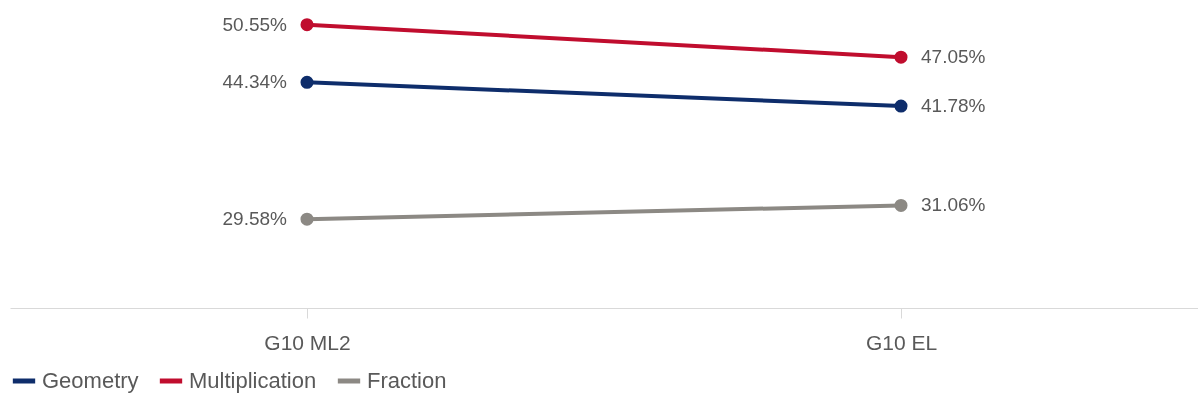 This screenshot has height=406, width=1198. What do you see at coordinates (407, 380) in the screenshot?
I see `legend-label: Fraction` at bounding box center [407, 380].